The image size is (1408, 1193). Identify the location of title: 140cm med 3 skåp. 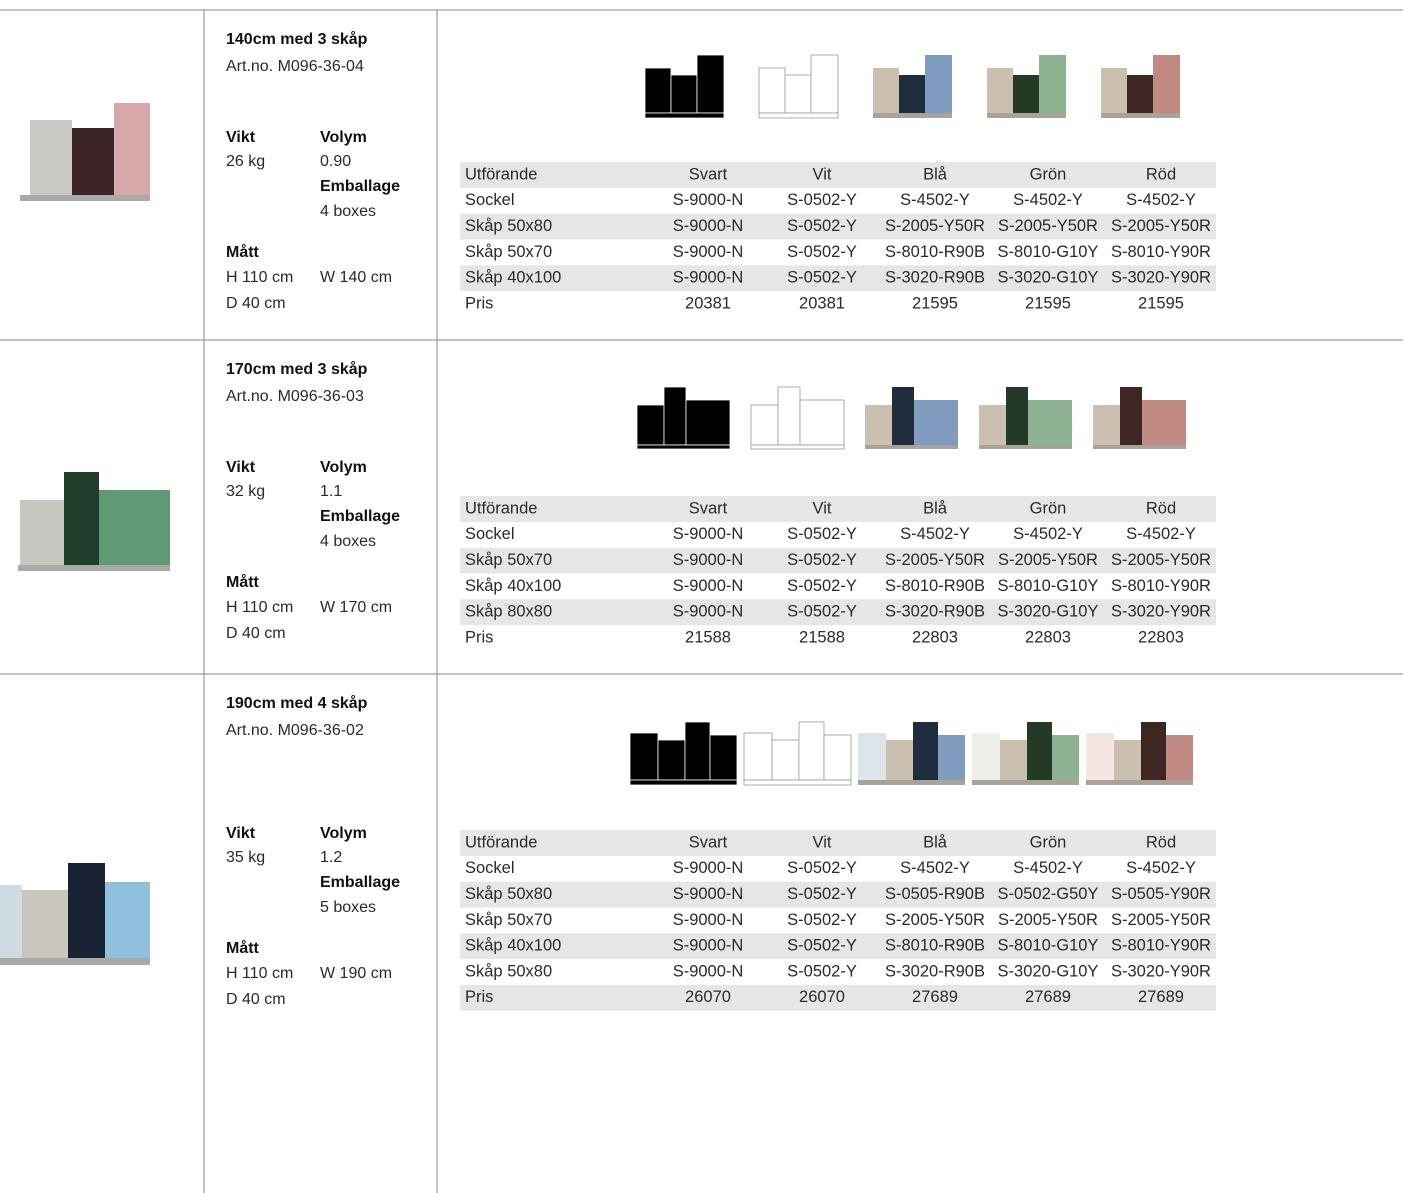
(297, 39).